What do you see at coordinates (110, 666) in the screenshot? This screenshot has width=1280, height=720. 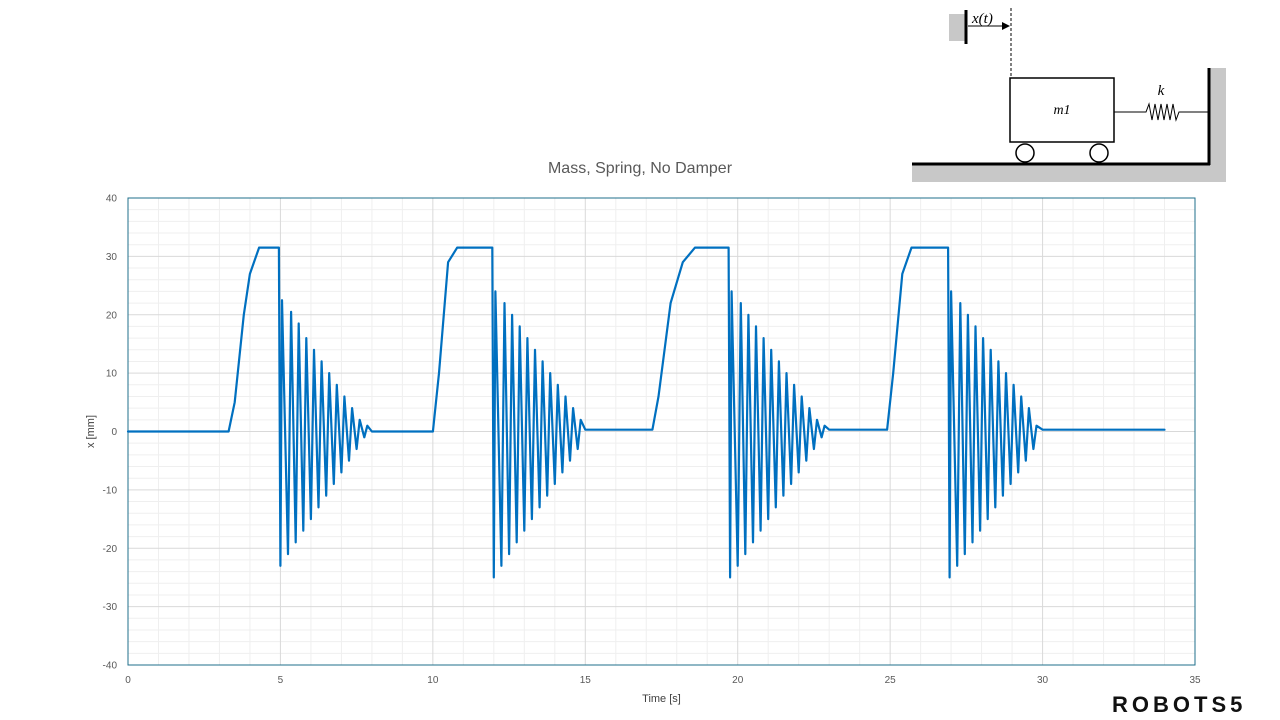 I see `y-tick-label: -40` at bounding box center [110, 666].